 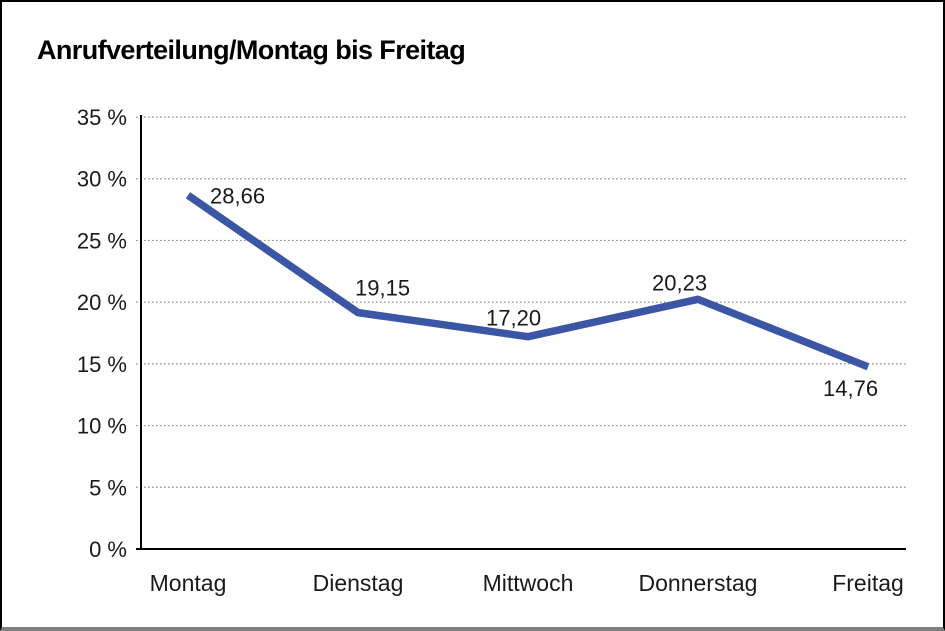 I want to click on y-axis-tick-label: 5 %, so click(x=108, y=487).